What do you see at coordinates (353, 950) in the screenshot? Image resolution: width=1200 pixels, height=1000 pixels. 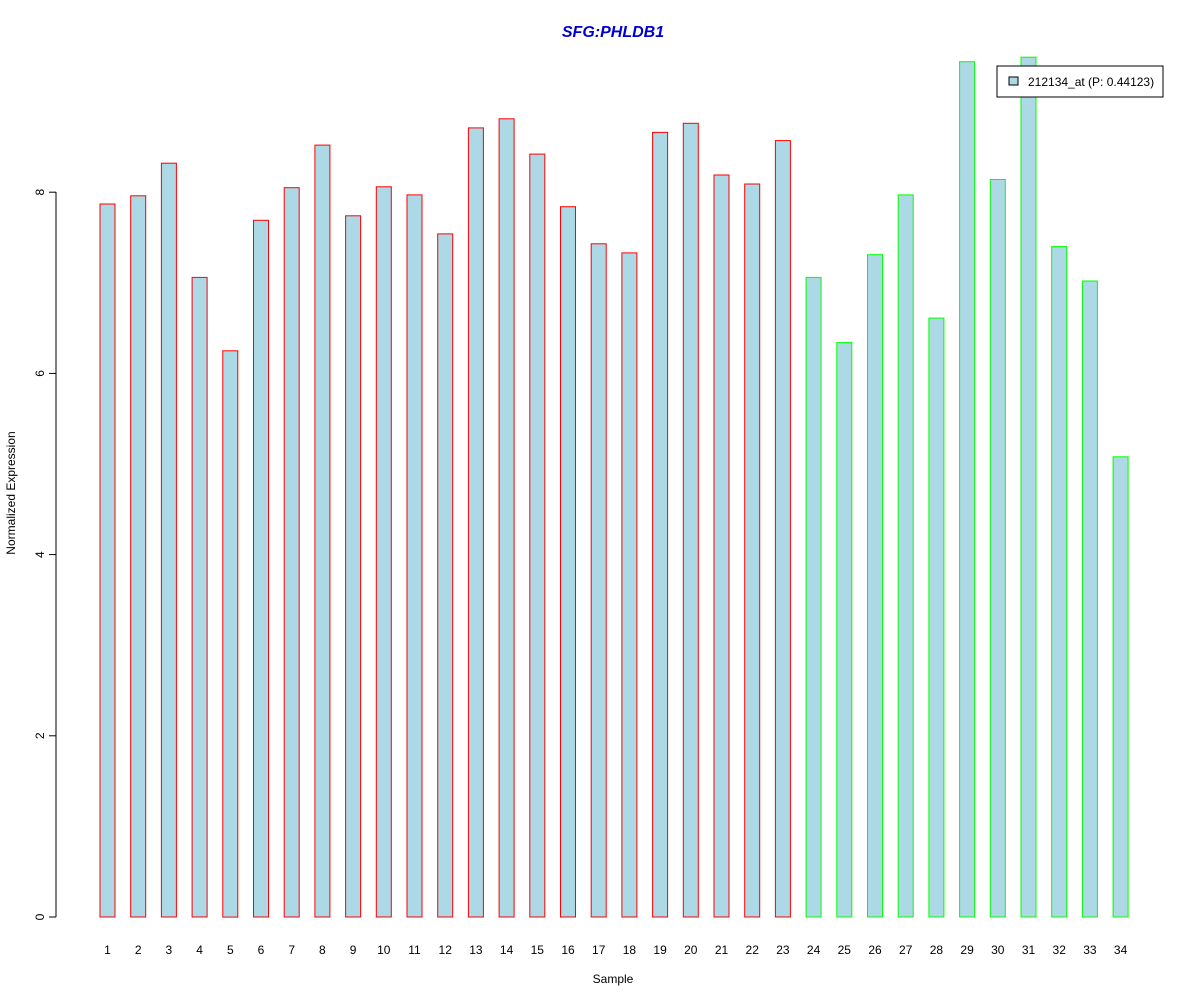 I see `x-tick-label: 9` at bounding box center [353, 950].